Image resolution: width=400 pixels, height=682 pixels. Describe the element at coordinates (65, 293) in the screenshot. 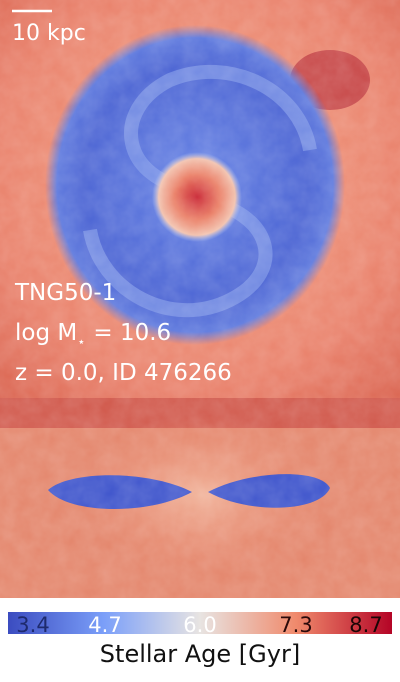

I see `simulation-label: TNG50-1` at that location.